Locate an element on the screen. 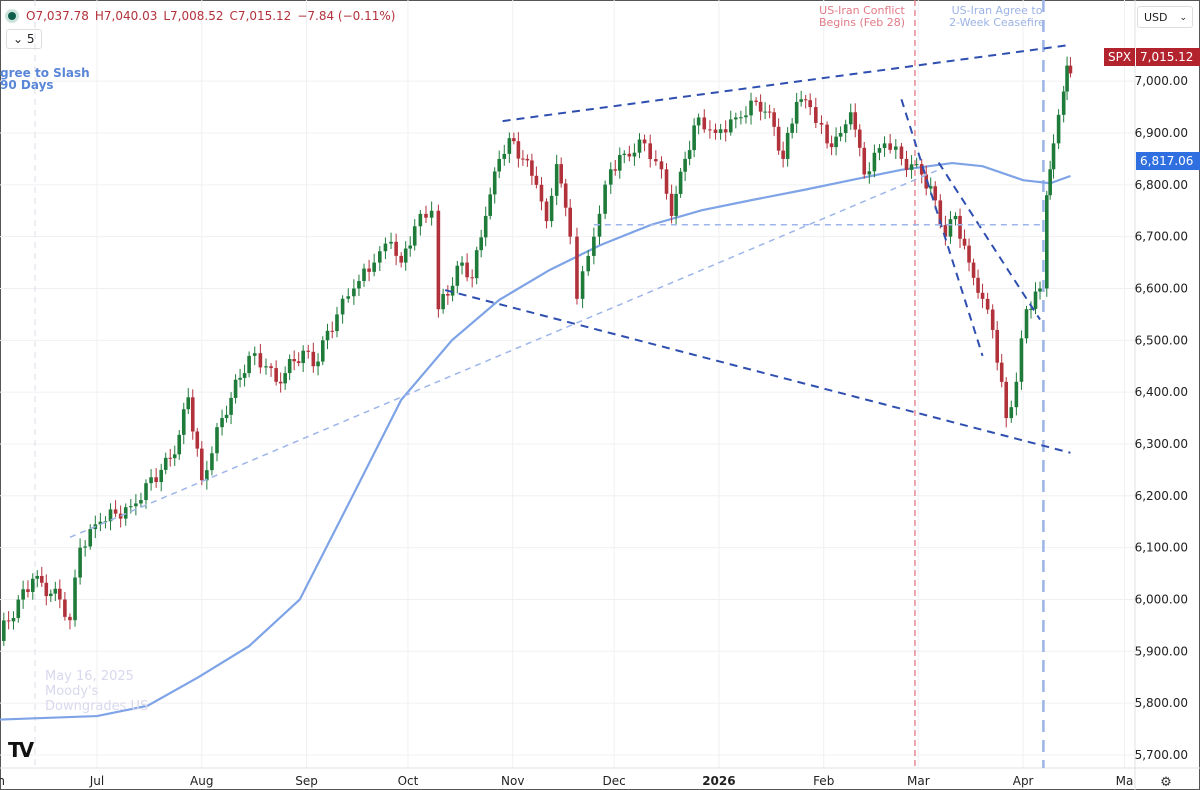 This screenshot has width=1200, height=790. annotation-line: Begins (Feb 28) is located at coordinates (862, 22).